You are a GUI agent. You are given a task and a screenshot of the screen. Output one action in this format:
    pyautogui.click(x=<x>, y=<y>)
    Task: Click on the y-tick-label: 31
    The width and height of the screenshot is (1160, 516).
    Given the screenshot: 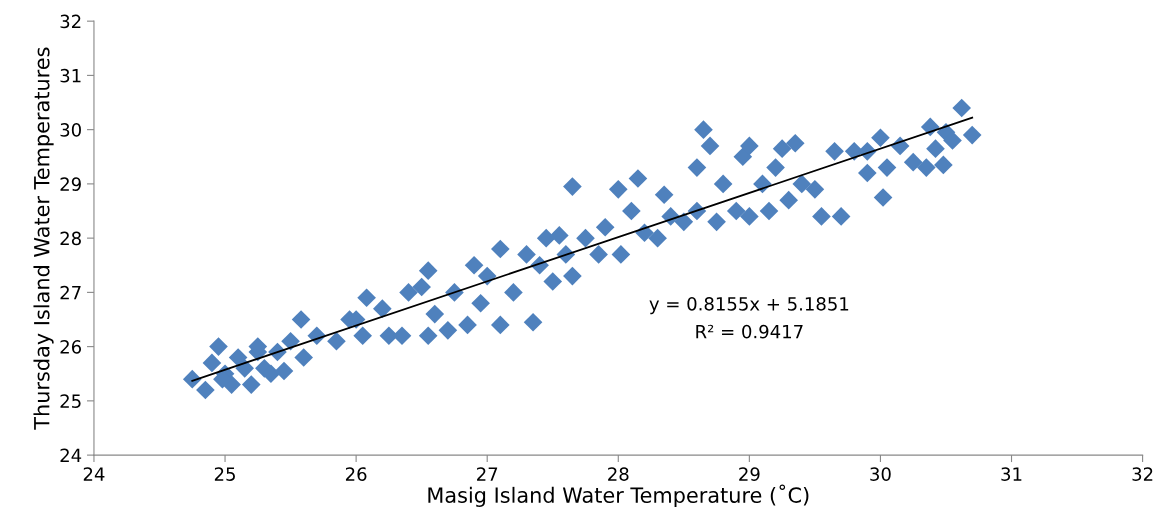 What is the action you would take?
    pyautogui.click(x=70, y=75)
    